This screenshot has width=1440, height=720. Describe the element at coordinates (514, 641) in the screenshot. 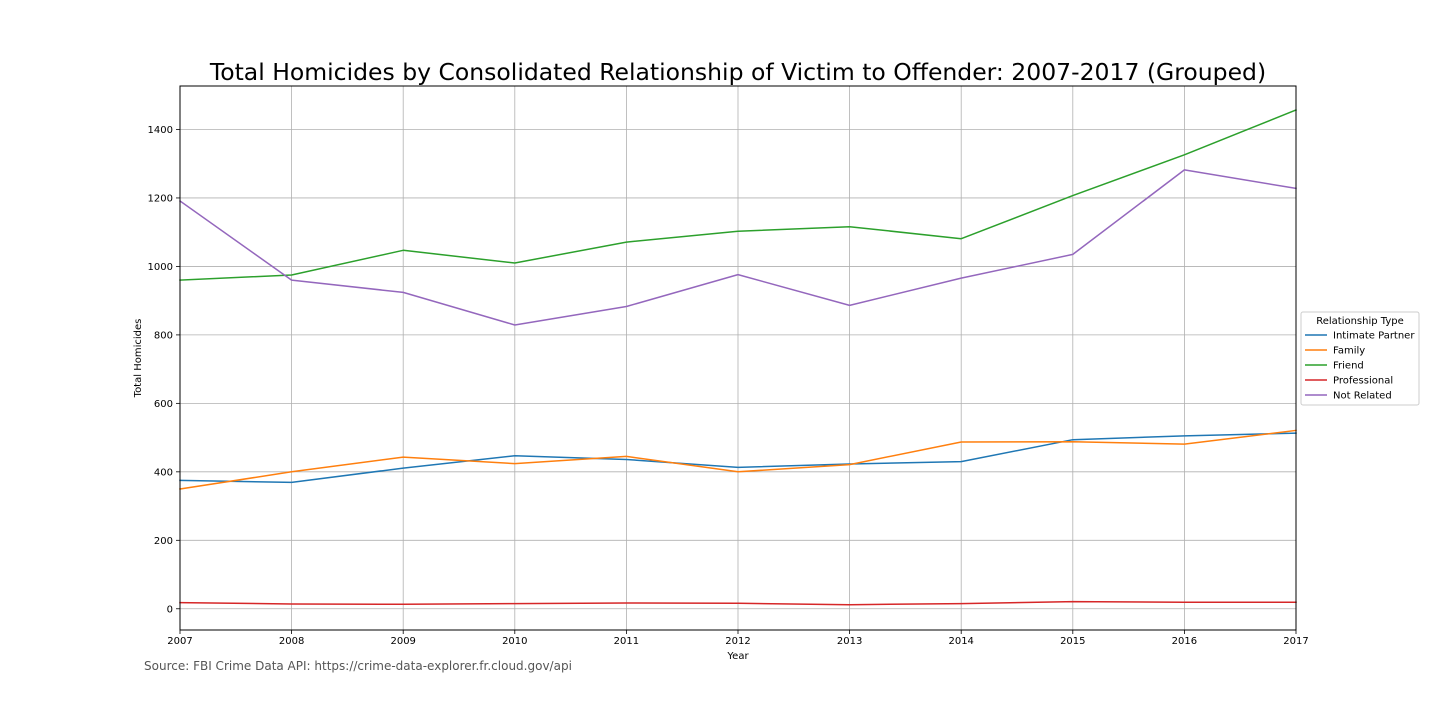

I see `x-tick-label: 2010` at that location.